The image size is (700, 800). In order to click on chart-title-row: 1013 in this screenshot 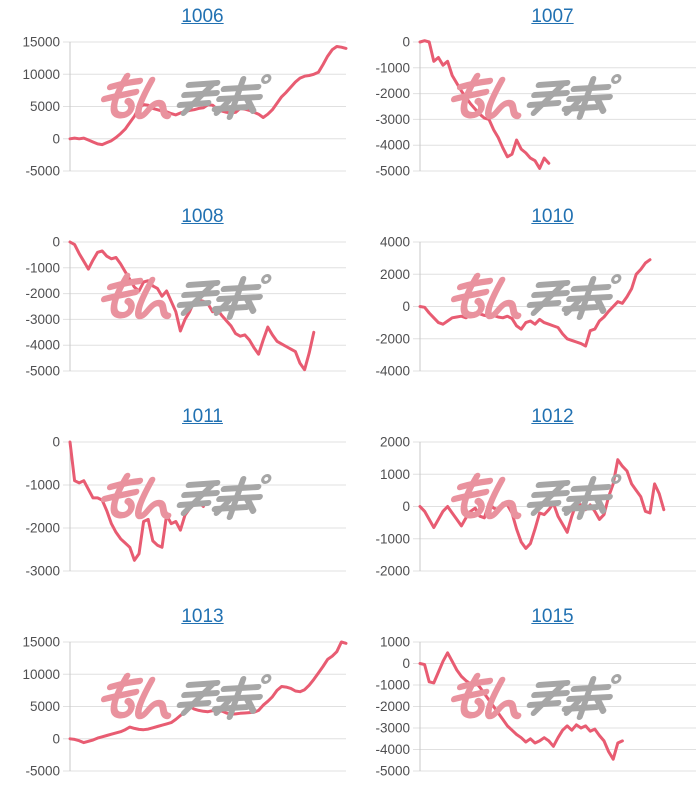, I will do `click(175, 616)`.